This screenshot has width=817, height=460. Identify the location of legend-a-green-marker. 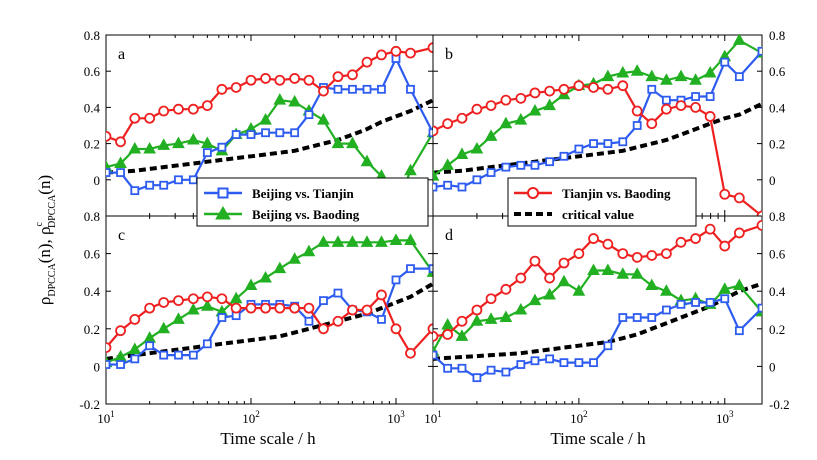
(223, 213).